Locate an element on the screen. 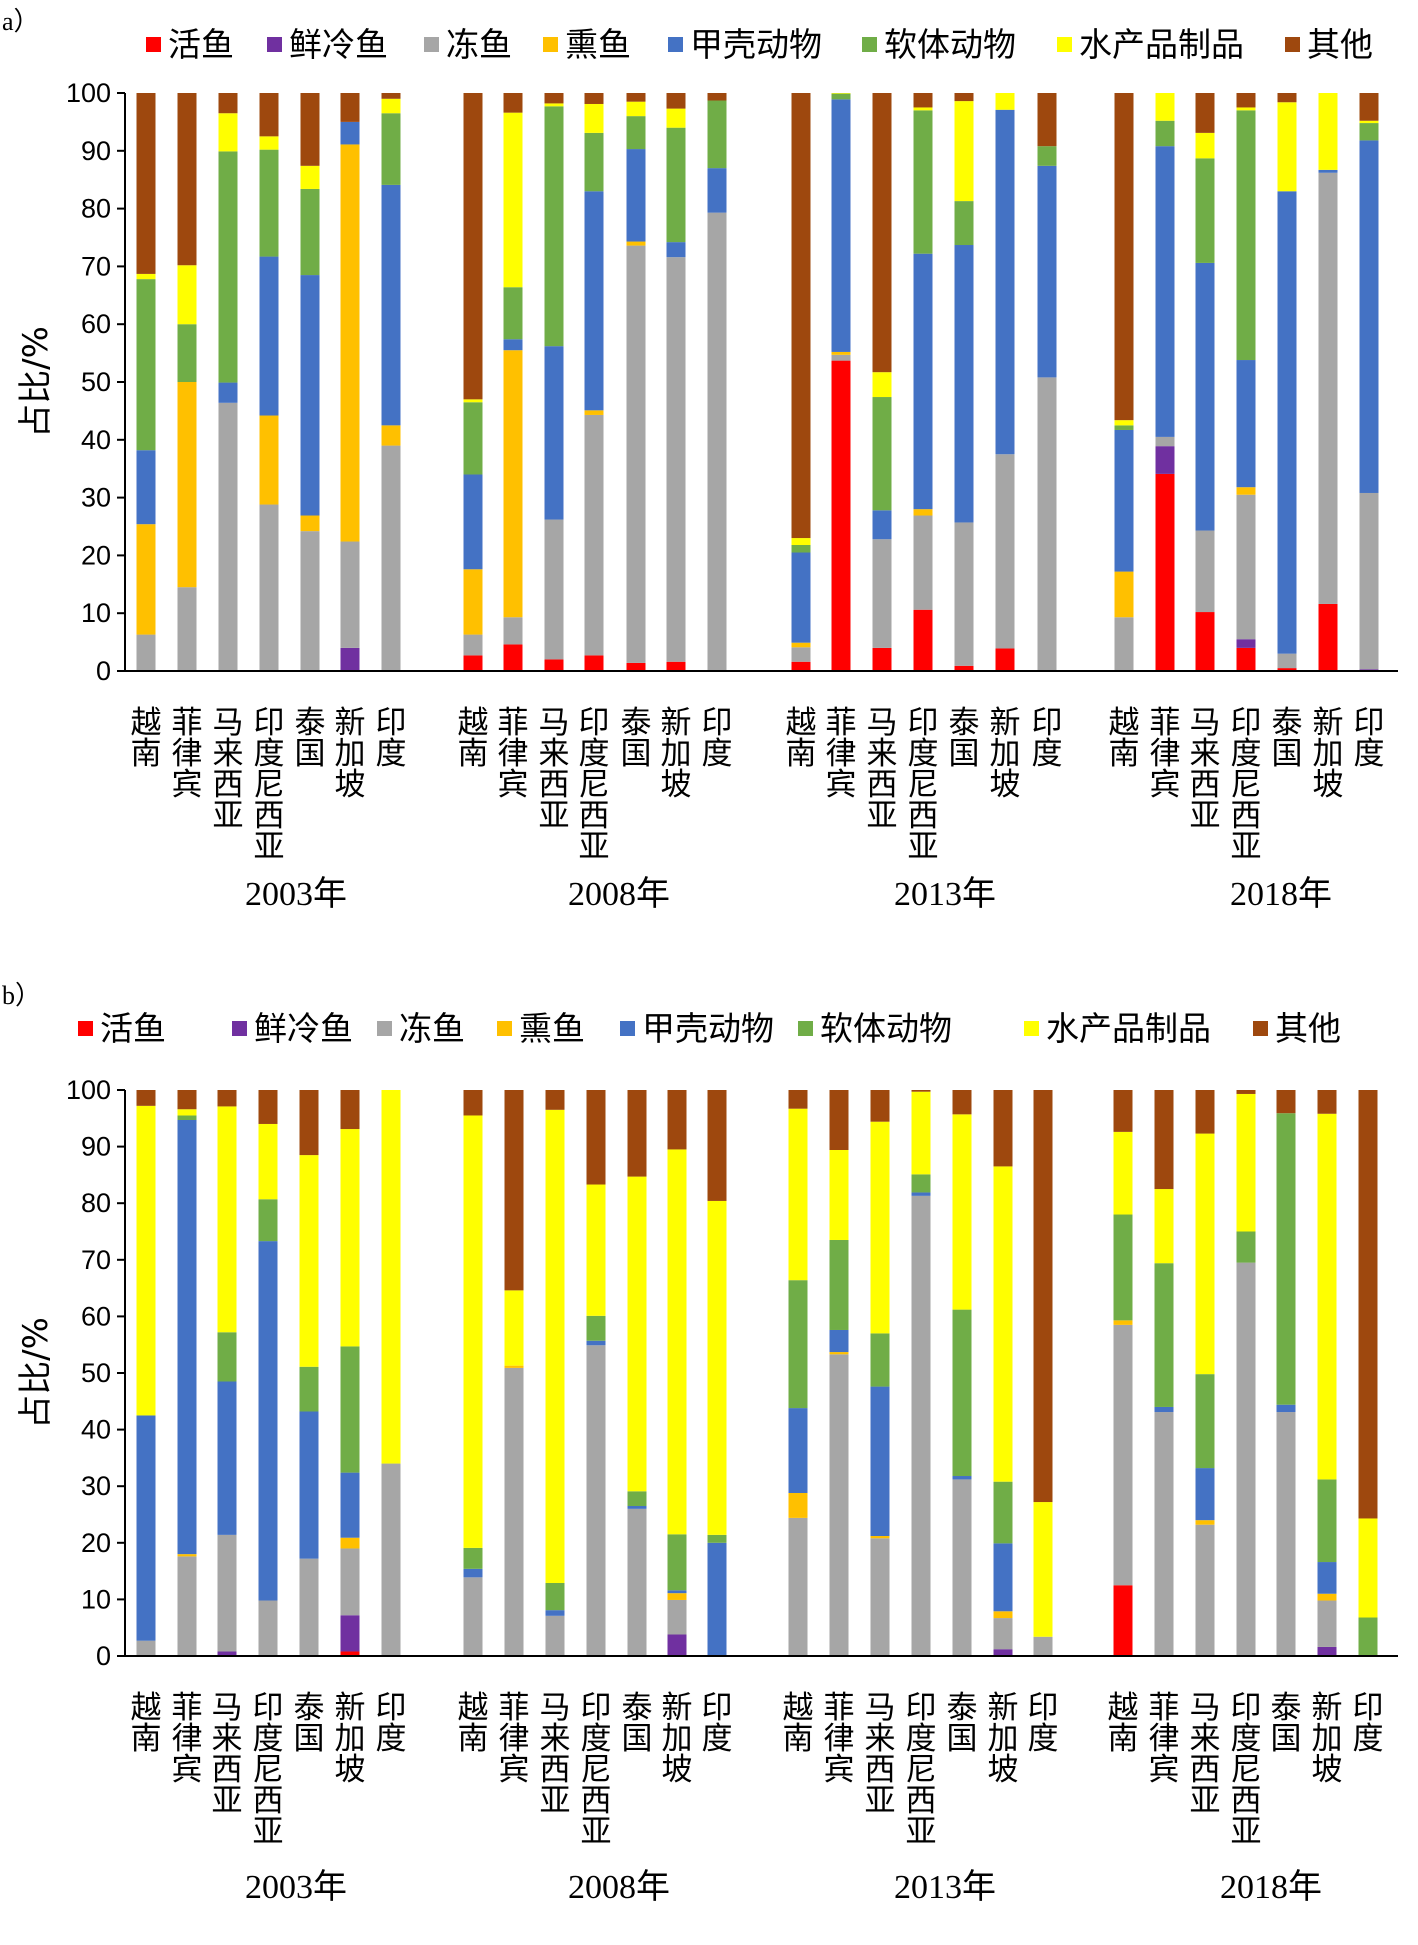 Image resolution: width=1418 pixels, height=1945 pixels. legend-label: 其他 is located at coordinates (1340, 44).